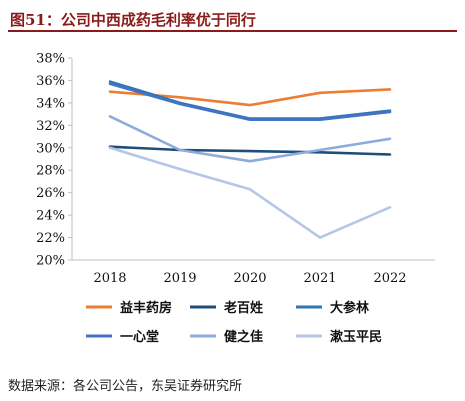  Describe the element at coordinates (319, 278) in the screenshot. I see `x-tick-label: 2021` at that location.